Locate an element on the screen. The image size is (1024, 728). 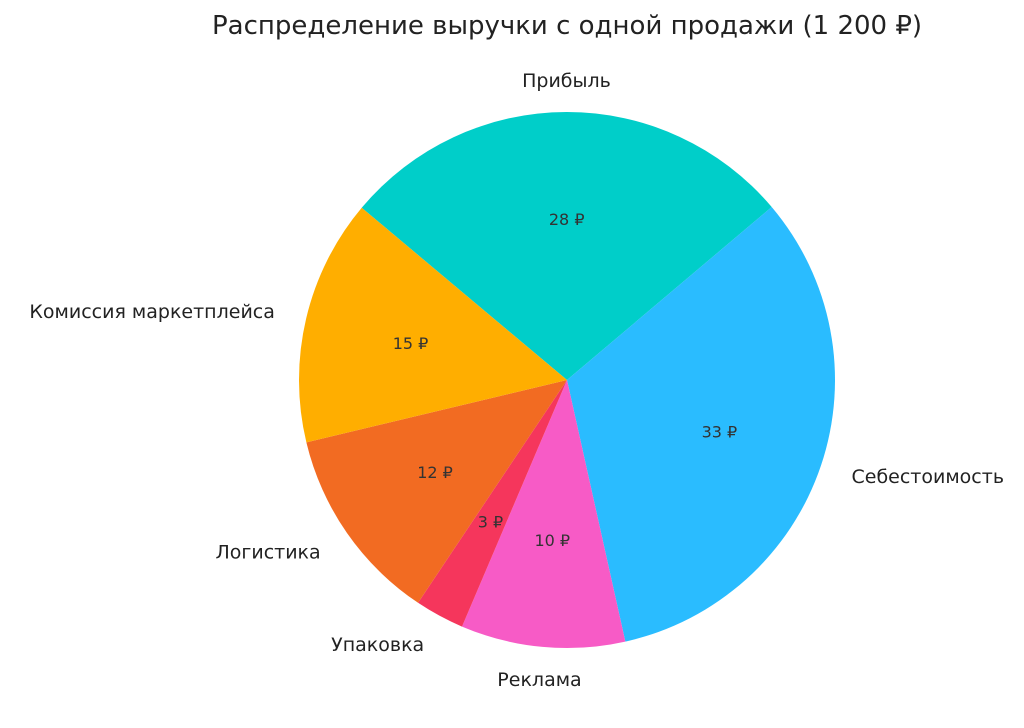
category-label-3: Реклама is located at coordinates (539, 680).